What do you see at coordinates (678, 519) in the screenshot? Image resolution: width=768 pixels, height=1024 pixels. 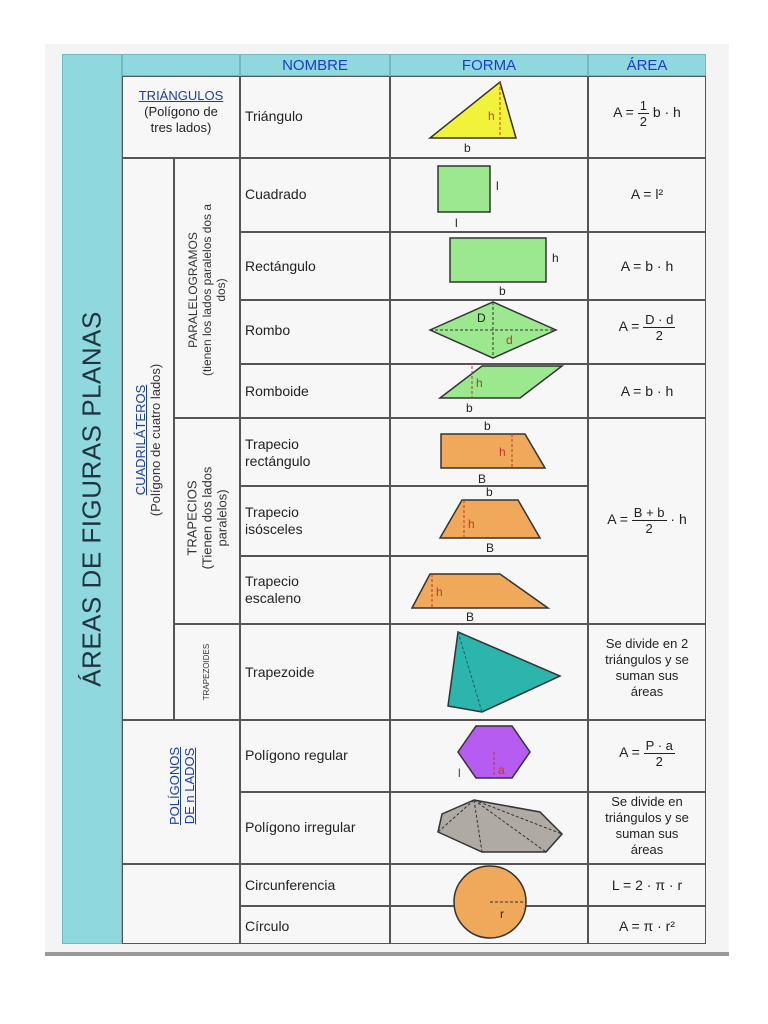 I see `area-trapecios-suffix: · h` at bounding box center [678, 519].